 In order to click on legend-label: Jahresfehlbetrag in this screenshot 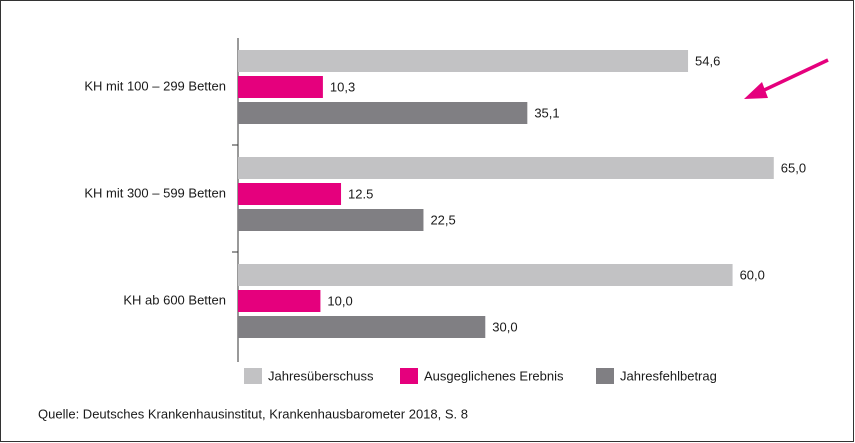, I will do `click(668, 375)`.